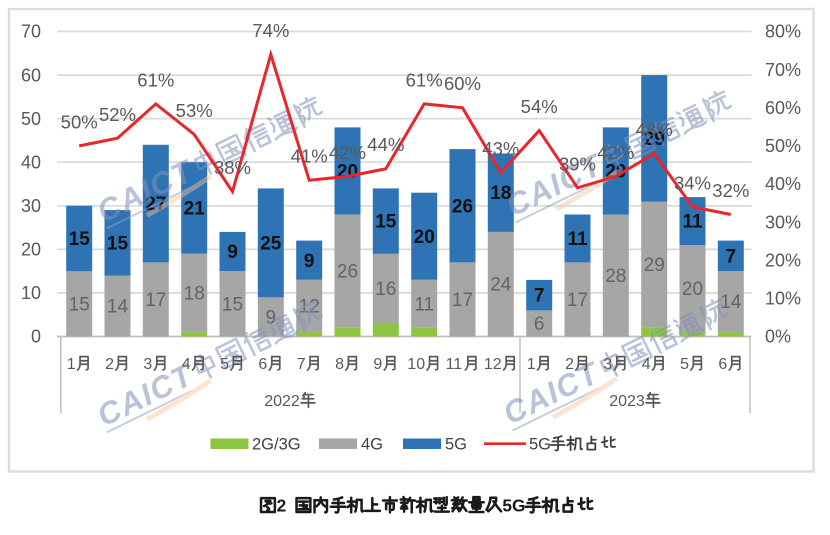 The image size is (830, 535). What do you see at coordinates (31, 32) in the screenshot?
I see `svg-text: 70` at bounding box center [31, 32].